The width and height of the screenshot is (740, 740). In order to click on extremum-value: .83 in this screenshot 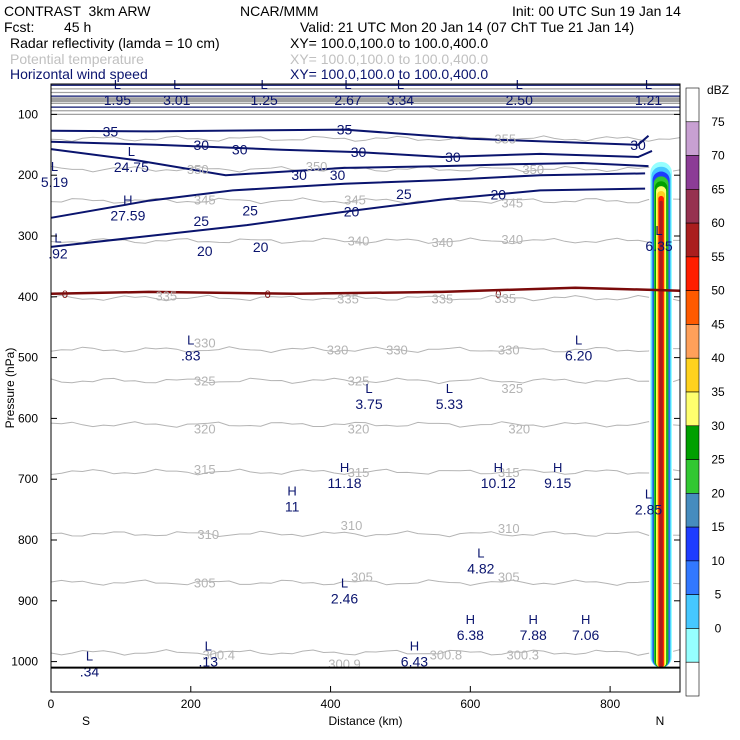, I will do `click(191, 355)`.